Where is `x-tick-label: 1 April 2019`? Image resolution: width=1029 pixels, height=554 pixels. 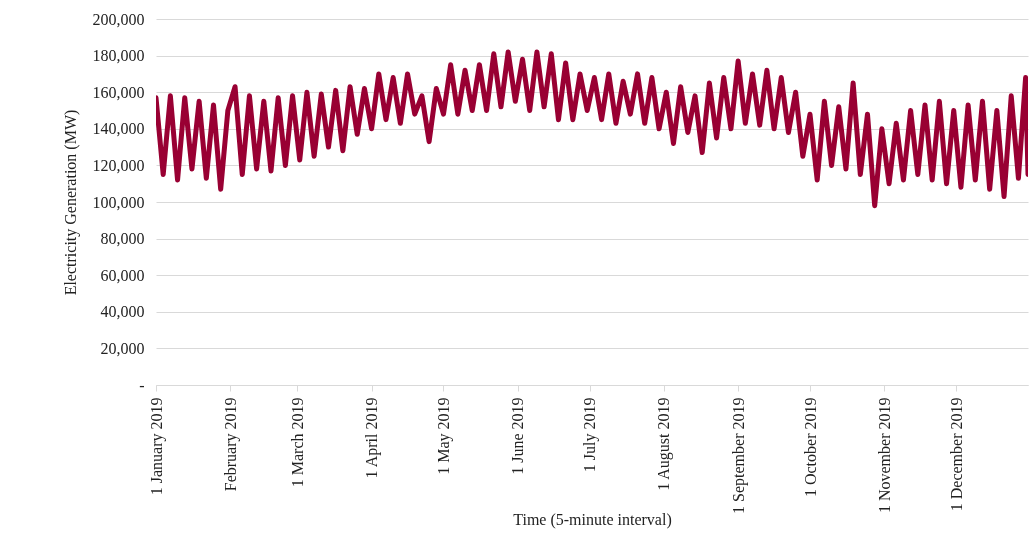
x-tick-label: 1 April 2019 is located at coordinates (372, 438).